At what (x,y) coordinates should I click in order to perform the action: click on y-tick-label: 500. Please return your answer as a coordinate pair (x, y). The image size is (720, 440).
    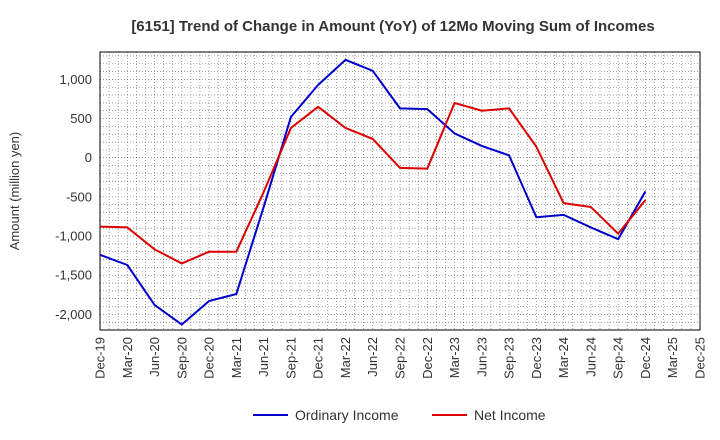
    Looking at the image, I should click on (81, 118).